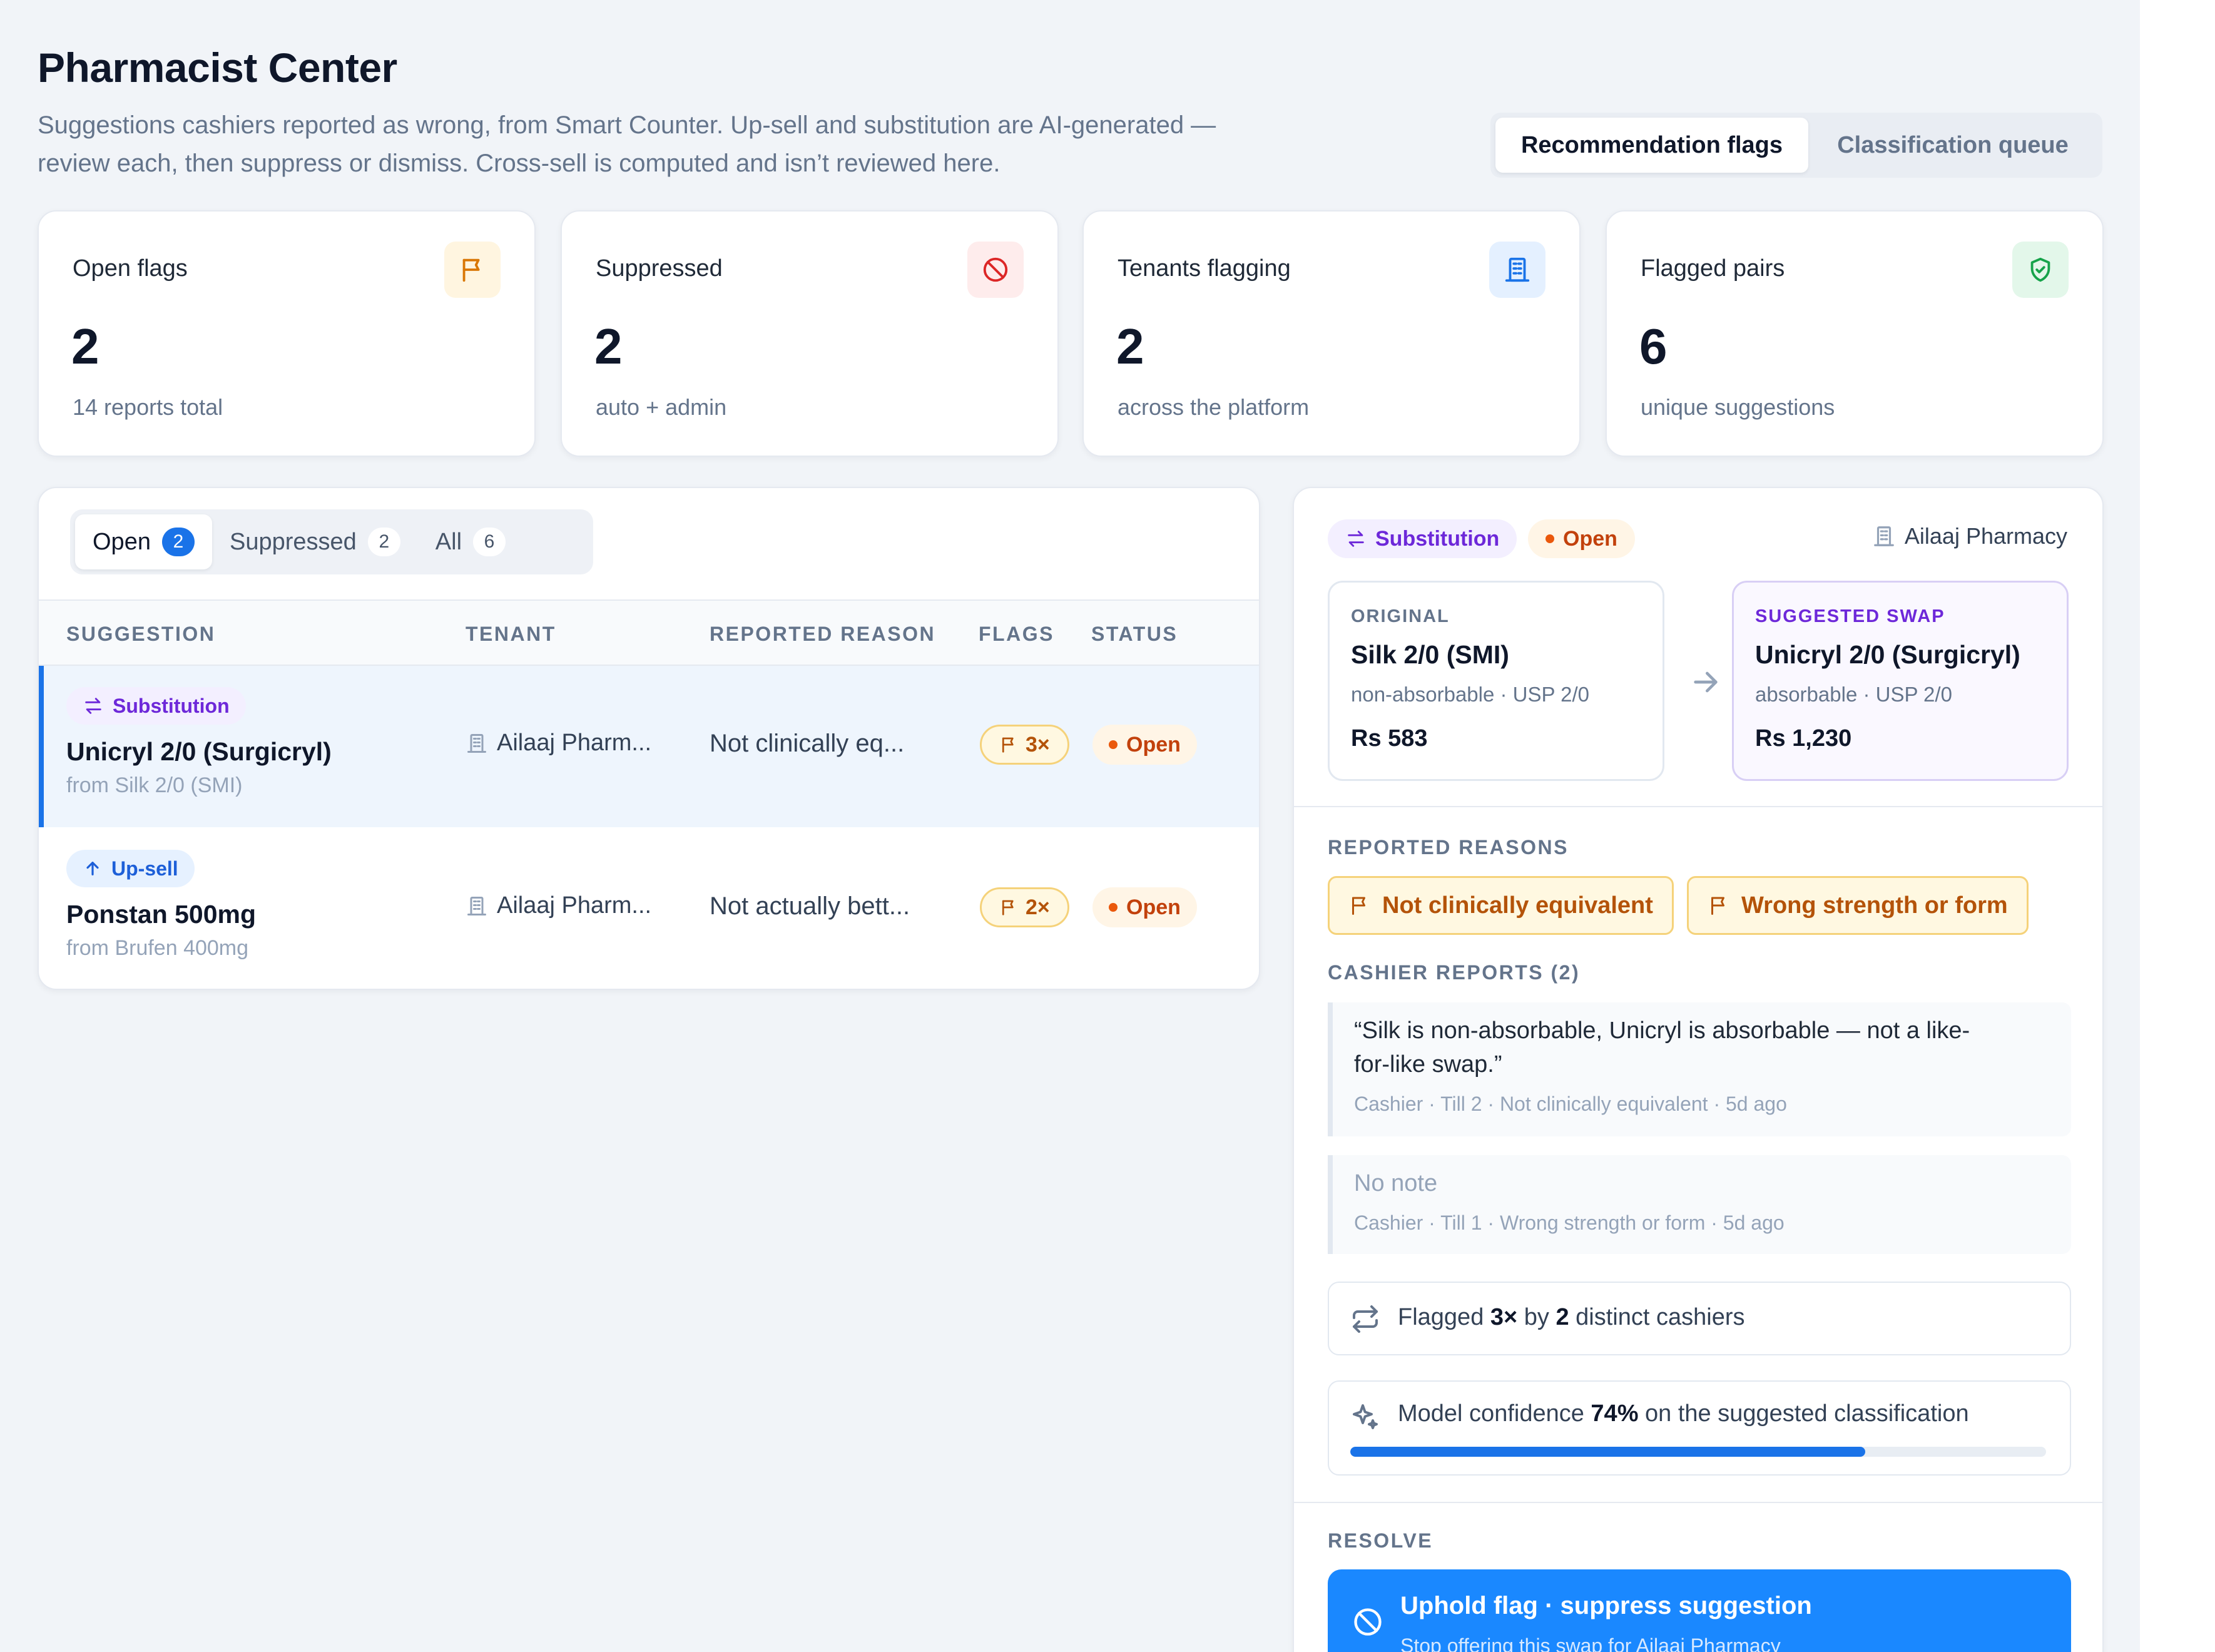 The image size is (2215, 1652). I want to click on tab-suppressed: Suppressed 2, so click(315, 541).